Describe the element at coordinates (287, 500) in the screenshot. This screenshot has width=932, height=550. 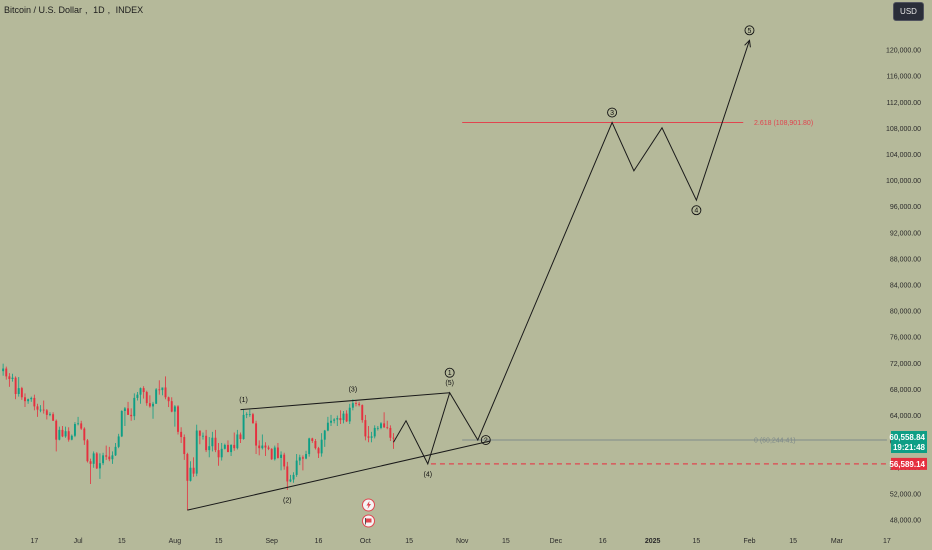
I see `wave-label-w2: (2)` at that location.